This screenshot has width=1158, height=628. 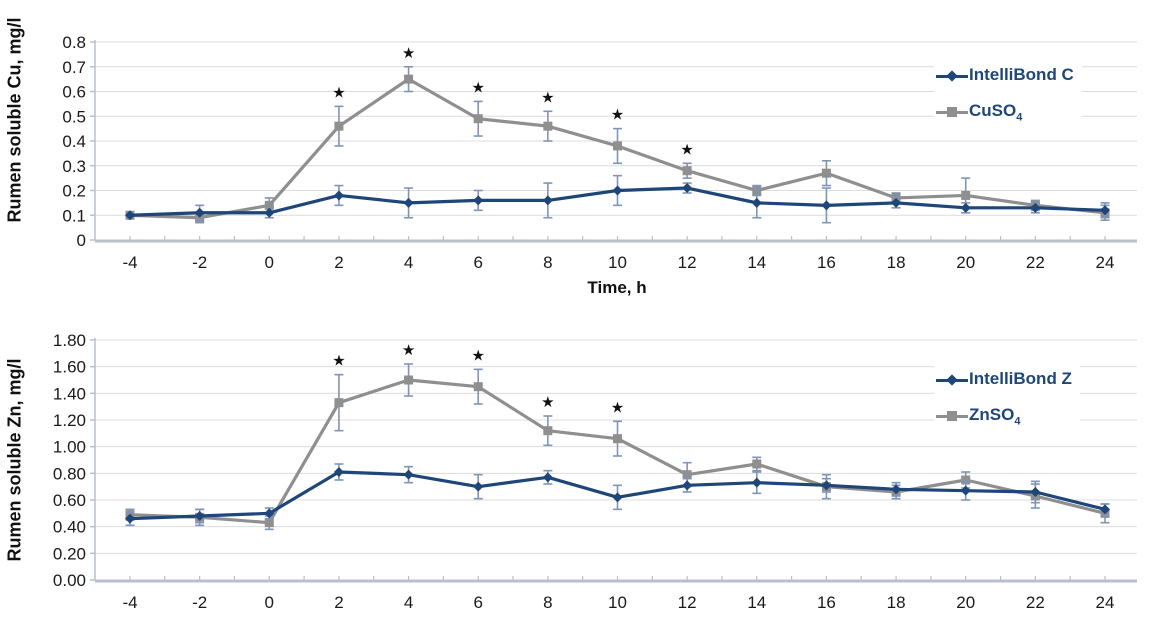 I want to click on cu-series-intellibond-c, so click(x=617, y=199).